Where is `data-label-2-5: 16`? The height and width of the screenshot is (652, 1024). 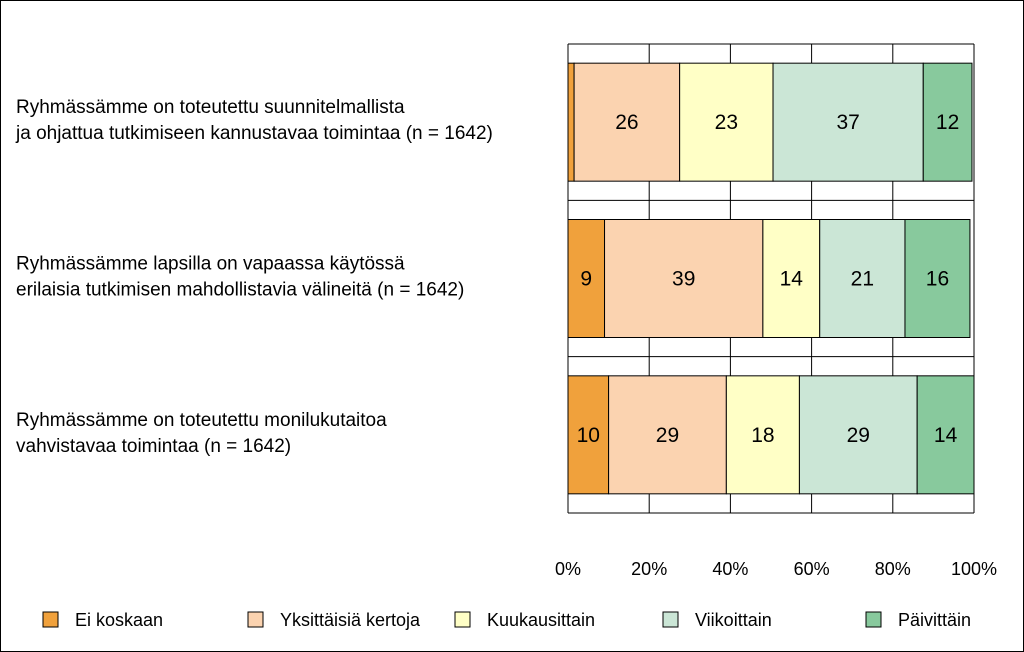
data-label-2-5: 16 is located at coordinates (937, 279).